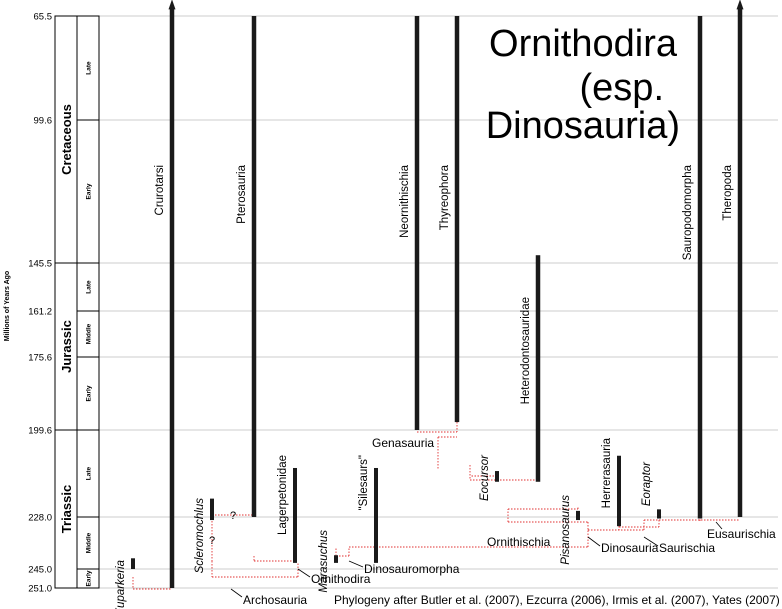 This screenshot has width=782, height=609. What do you see at coordinates (403, 443) in the screenshot?
I see `clade-genasauria: Genasauria` at bounding box center [403, 443].